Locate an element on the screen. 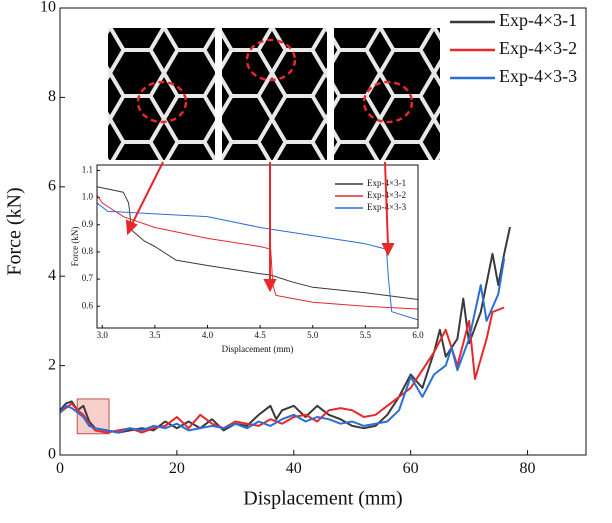  x-tick-label: 6.0 is located at coordinates (418, 335).